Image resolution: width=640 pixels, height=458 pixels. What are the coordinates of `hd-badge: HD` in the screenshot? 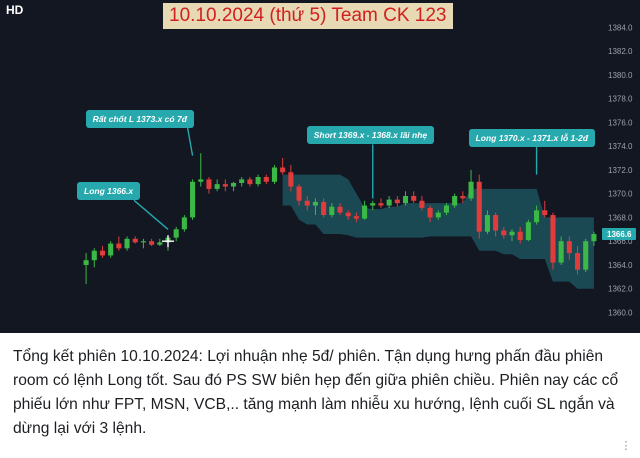 It's located at (15, 10).